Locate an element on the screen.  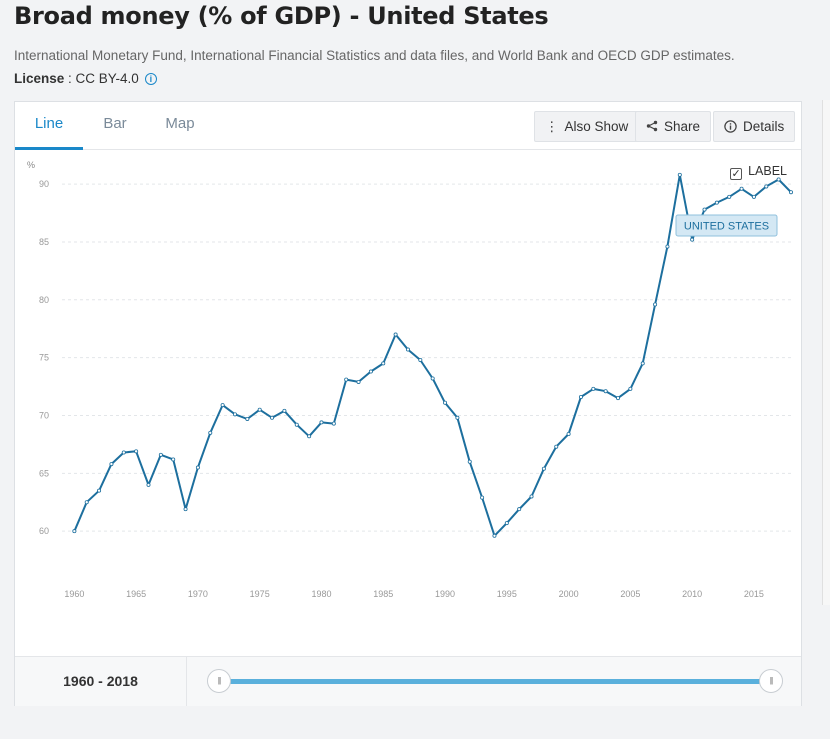
license-line: License : CC BY-4.0 i is located at coordinates (85, 78).